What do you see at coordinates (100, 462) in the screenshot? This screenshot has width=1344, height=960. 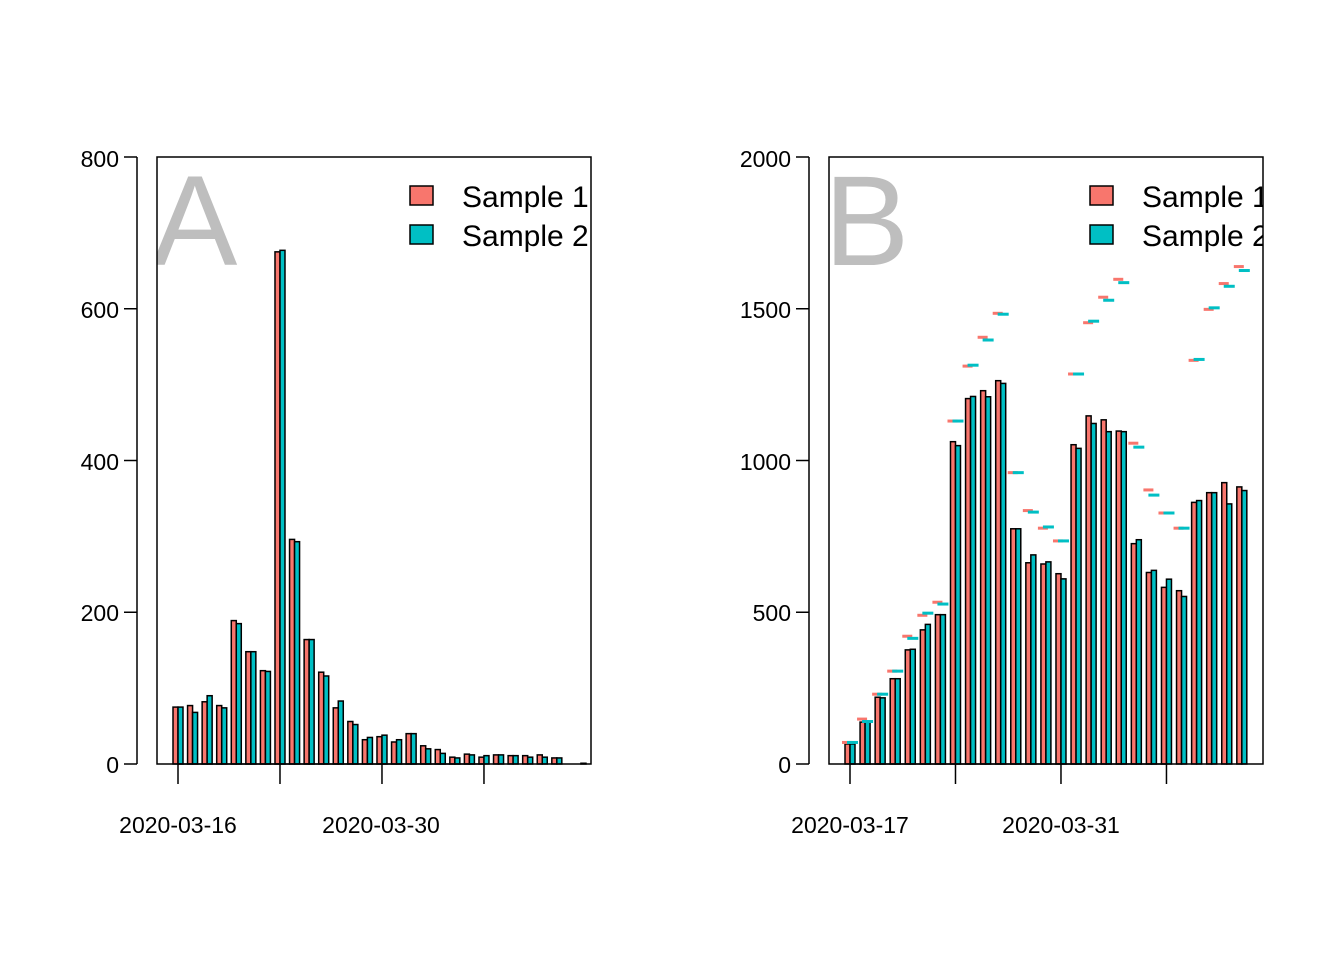 I see `y-tick-label: 400` at bounding box center [100, 462].